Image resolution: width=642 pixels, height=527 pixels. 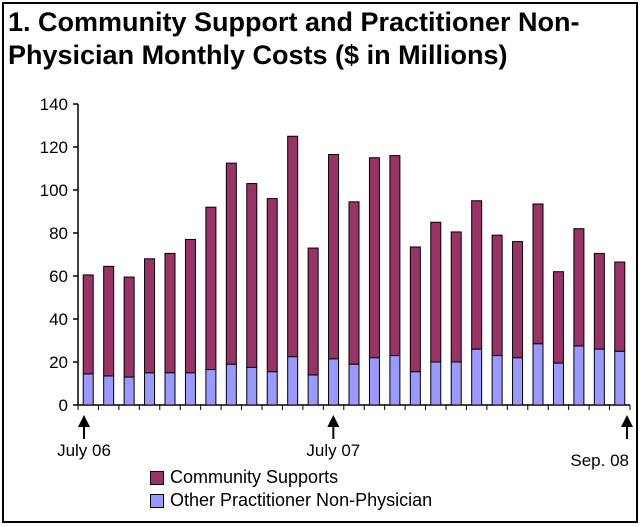 I want to click on x-annotation-label-1: July 07, so click(x=333, y=450).